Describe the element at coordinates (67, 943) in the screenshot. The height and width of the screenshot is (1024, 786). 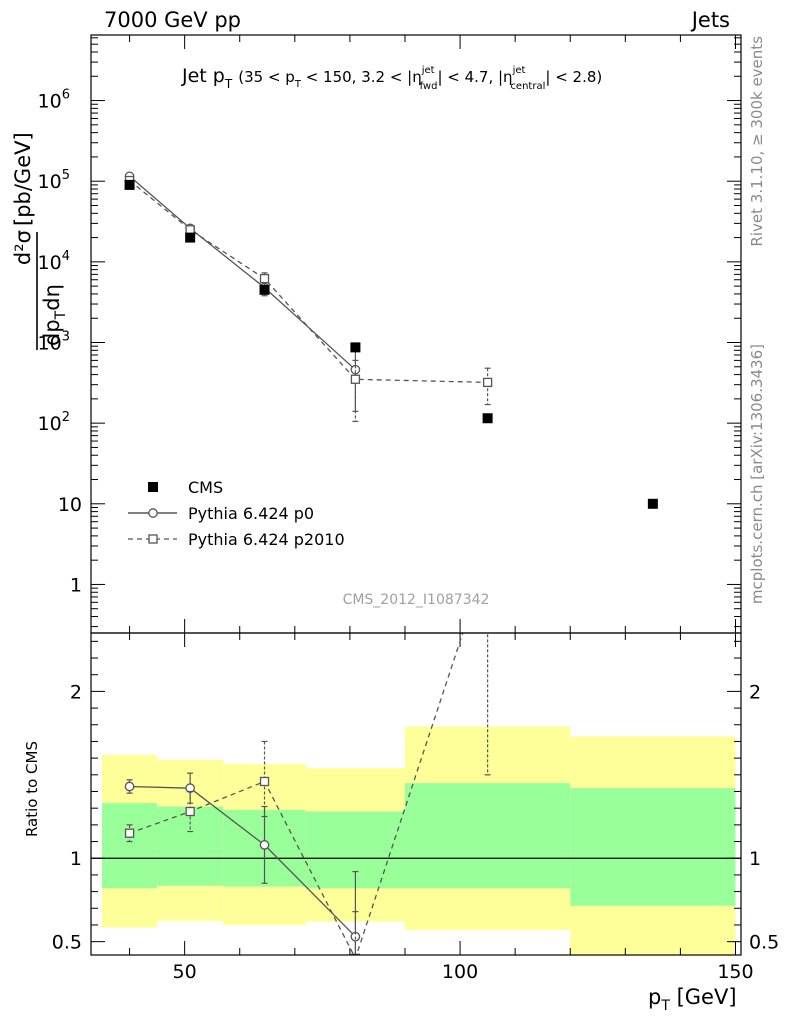
I see `ratio-y-tick-label-left: 0.5` at that location.